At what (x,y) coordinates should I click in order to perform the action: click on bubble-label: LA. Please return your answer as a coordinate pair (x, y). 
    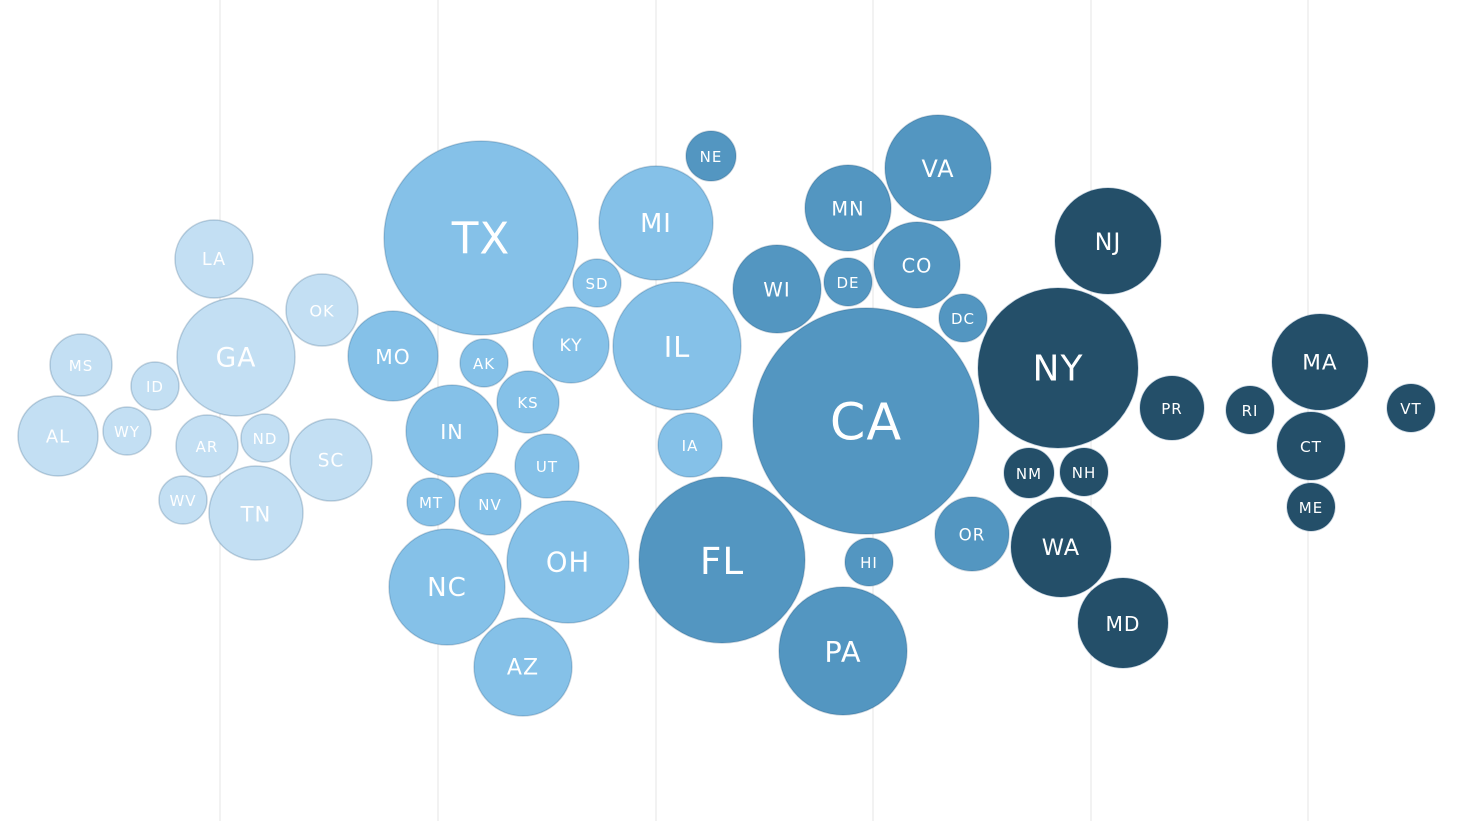
    Looking at the image, I should click on (214, 260).